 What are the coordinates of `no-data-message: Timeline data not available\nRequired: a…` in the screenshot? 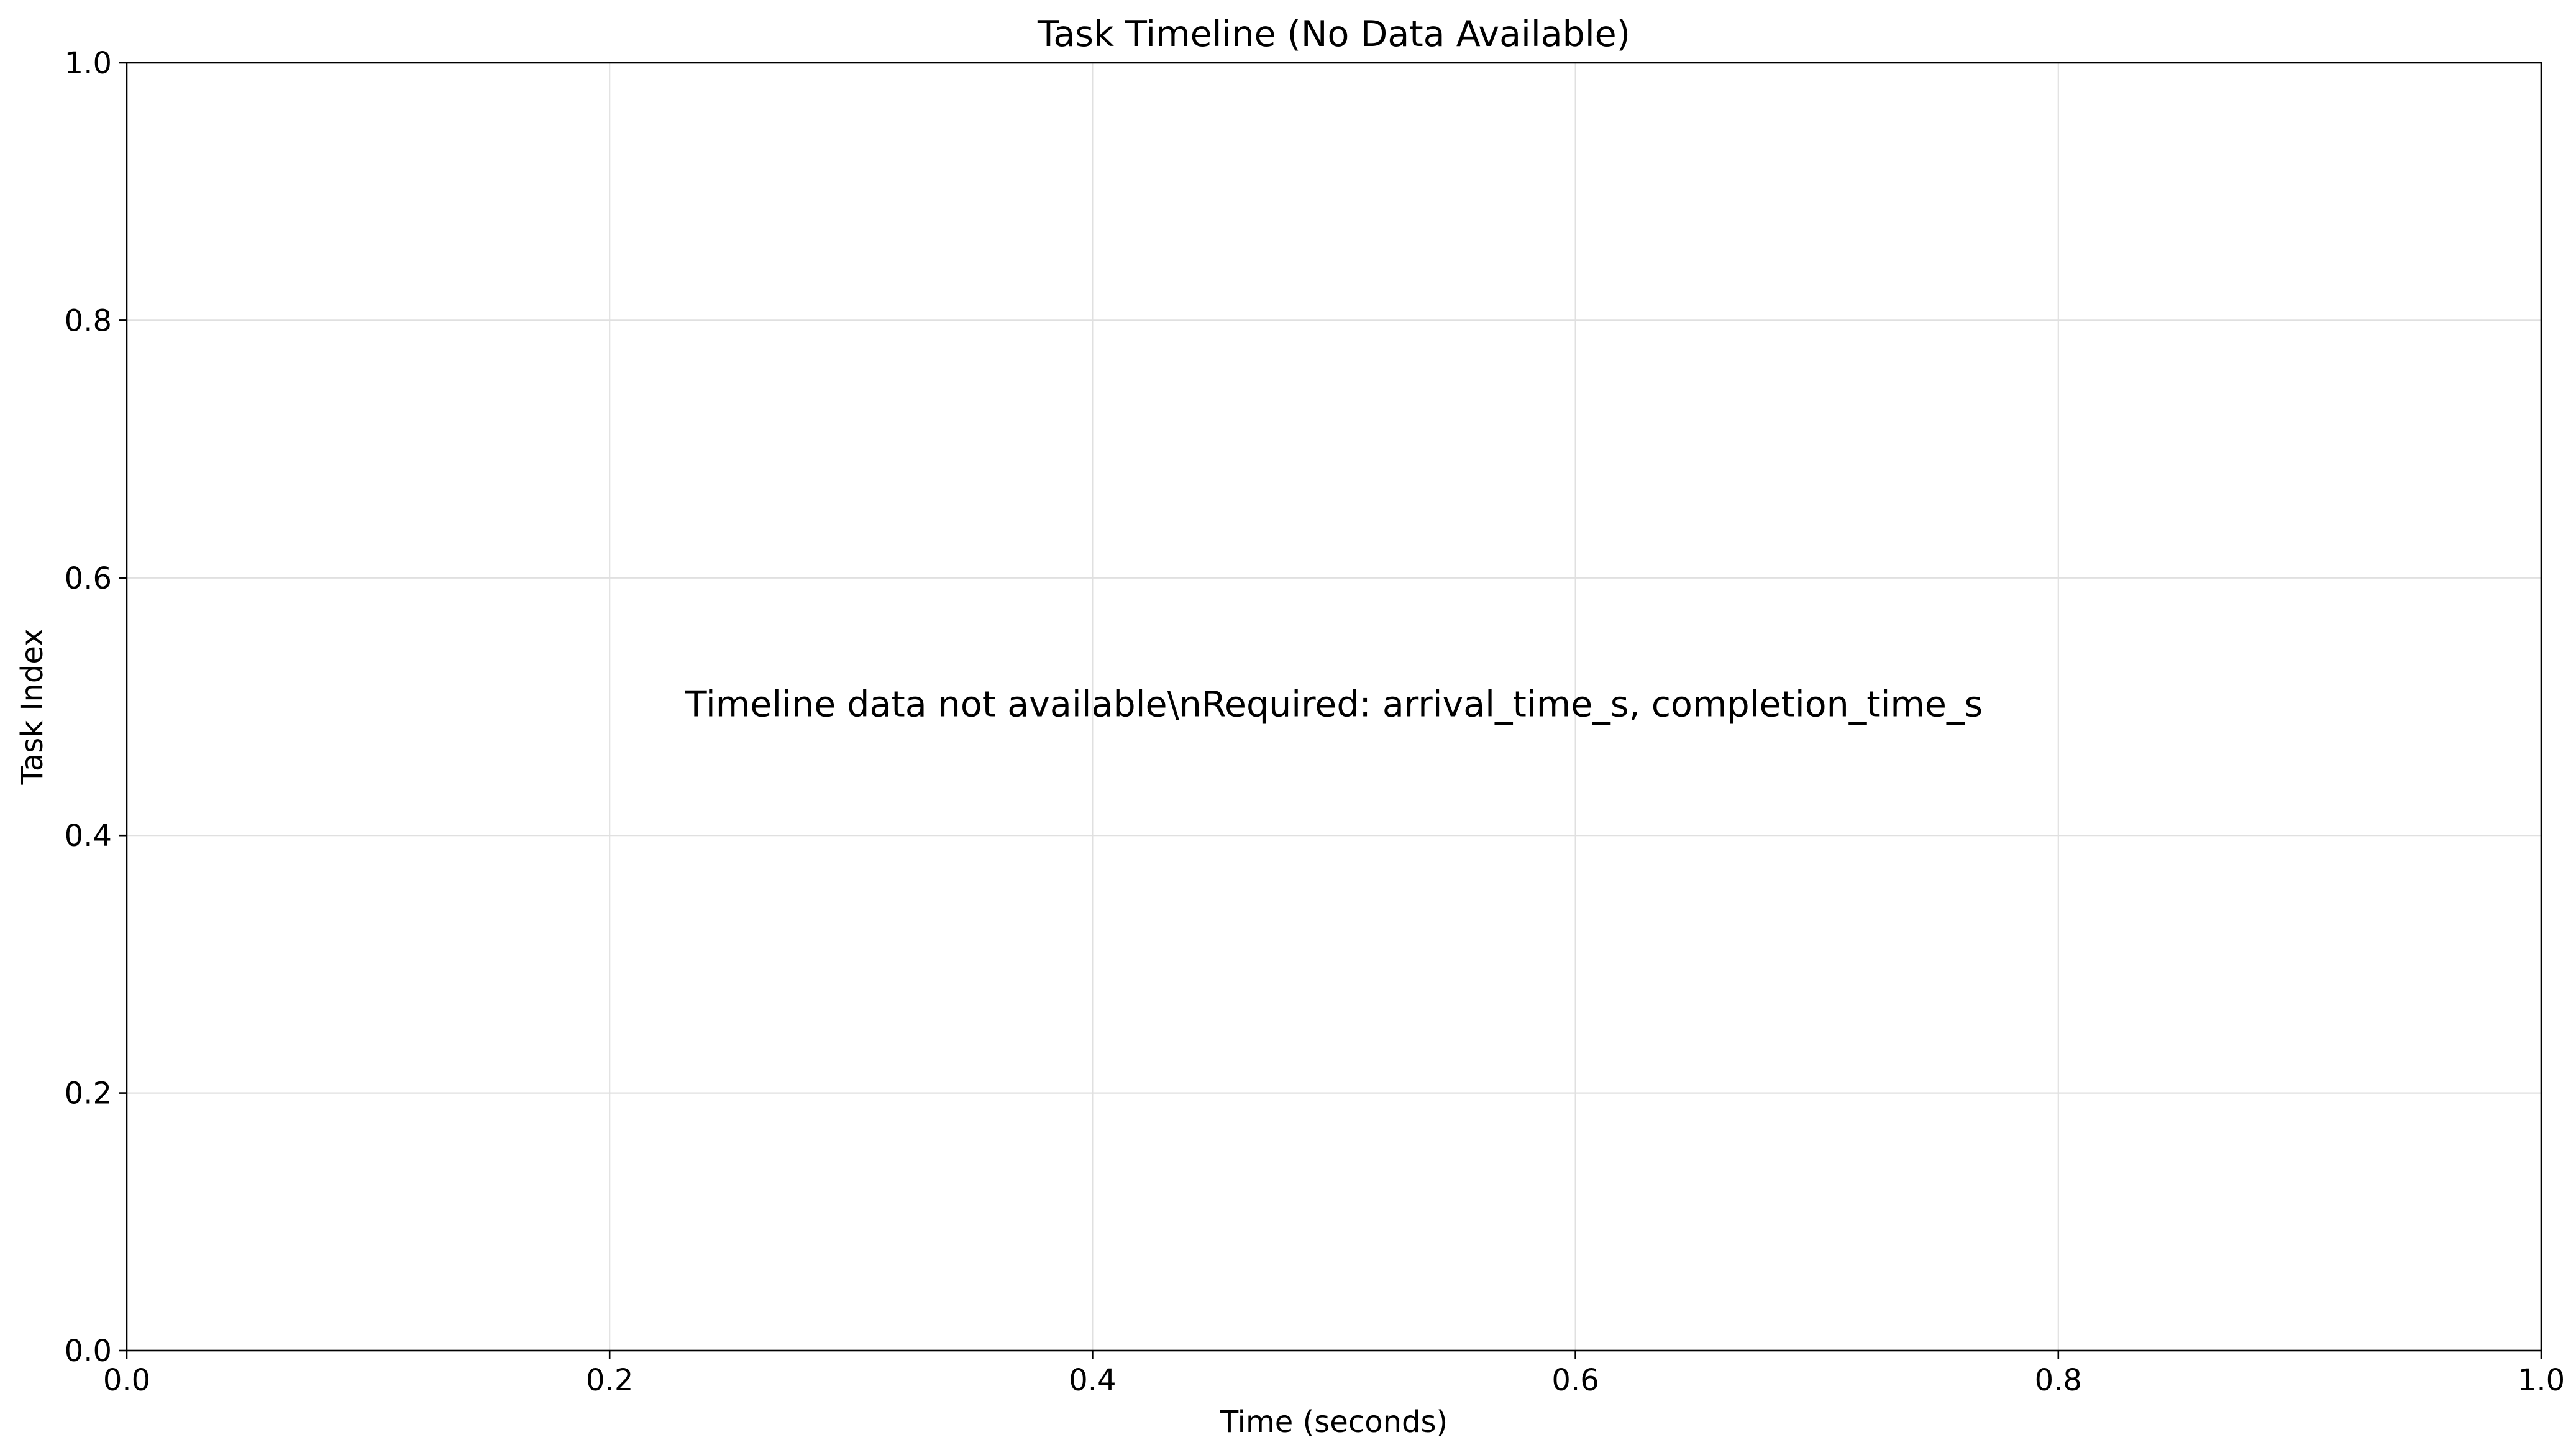 It's located at (1334, 704).